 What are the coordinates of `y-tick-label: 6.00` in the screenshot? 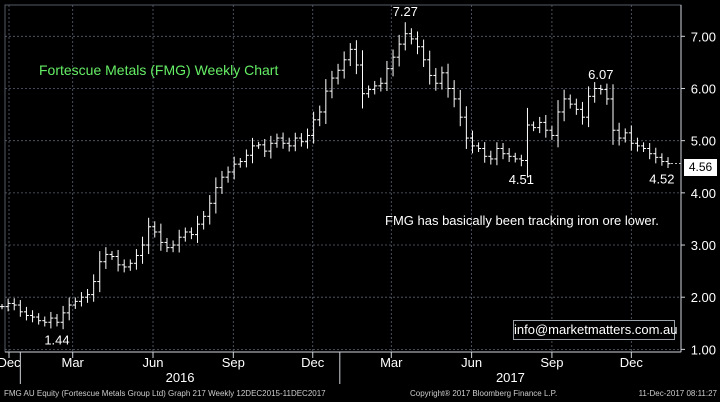 It's located at (703, 88).